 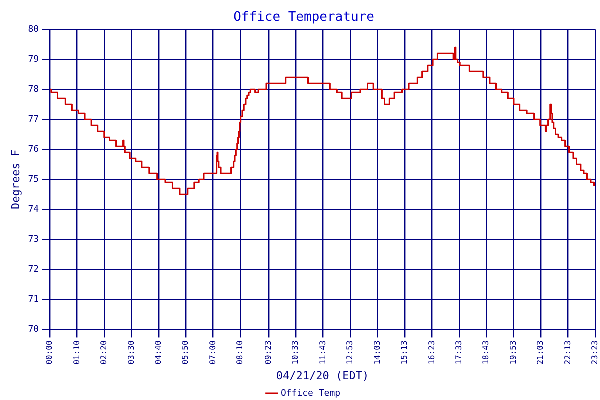 What do you see at coordinates (77, 352) in the screenshot?
I see `x-tick-label: 01:10` at bounding box center [77, 352].